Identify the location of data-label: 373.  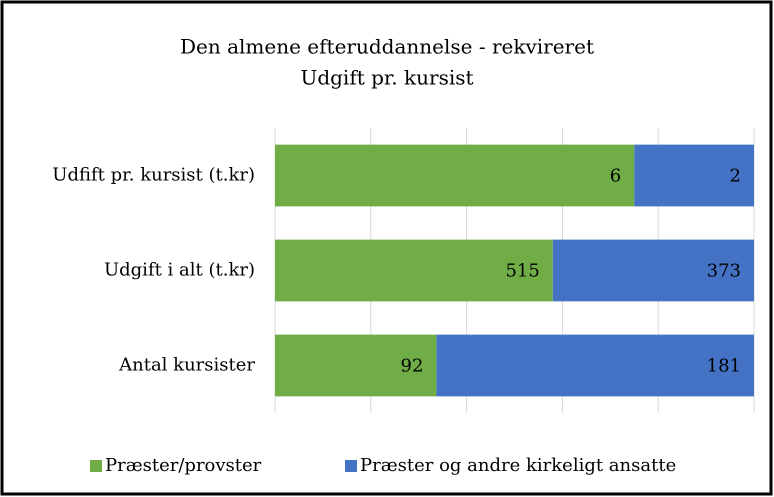
(724, 271).